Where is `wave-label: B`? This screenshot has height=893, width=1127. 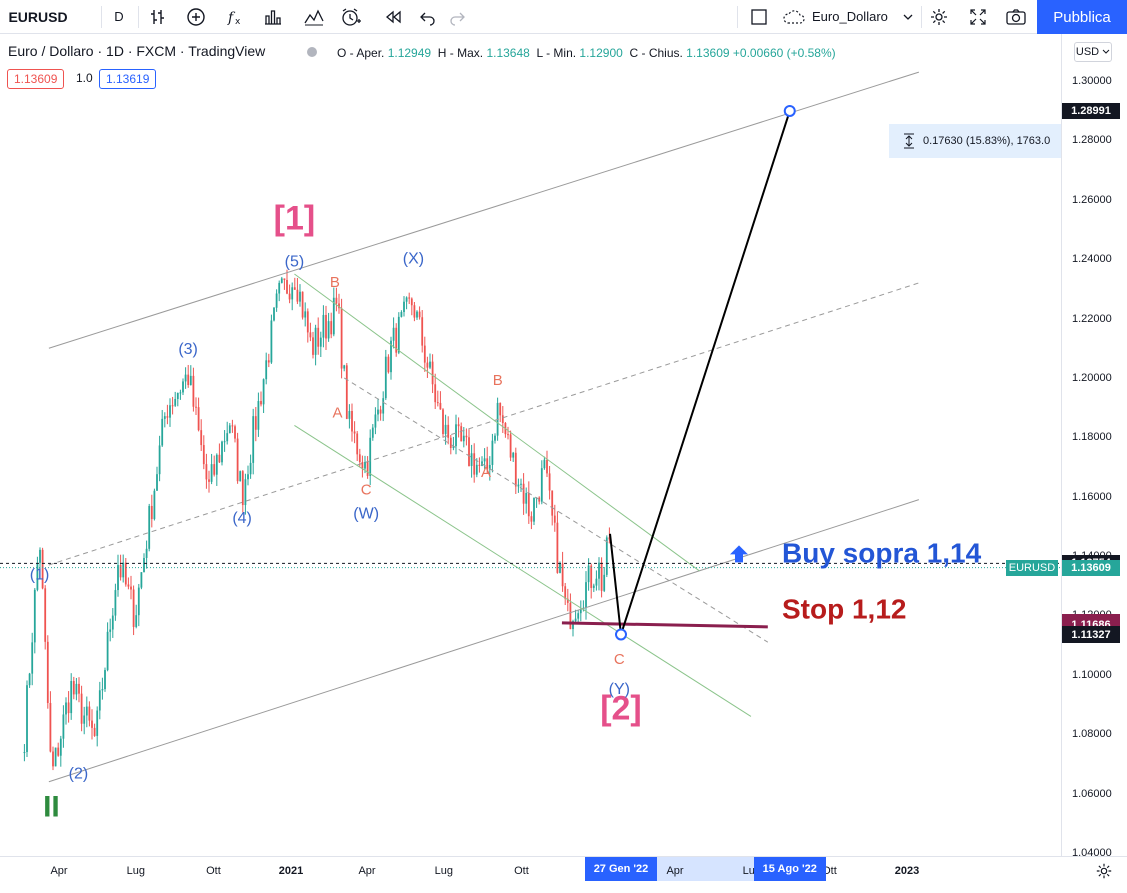
wave-label: B is located at coordinates (498, 380).